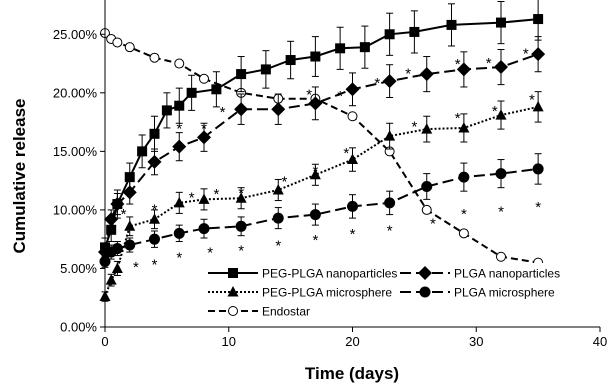  Describe the element at coordinates (286, 312) in the screenshot. I see `legend-label: Endostar` at that location.